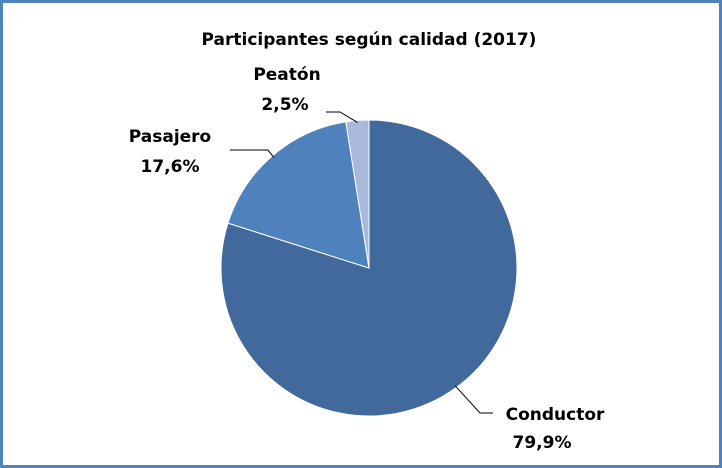 This screenshot has width=722, height=468. I want to click on slice-value-label: 2,5%, so click(284, 105).